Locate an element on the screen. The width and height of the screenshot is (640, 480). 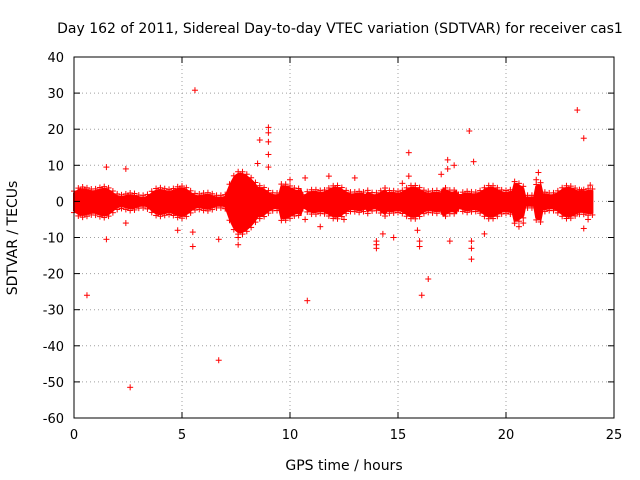
x-axis-label: GPS time / hours is located at coordinates (343, 466).